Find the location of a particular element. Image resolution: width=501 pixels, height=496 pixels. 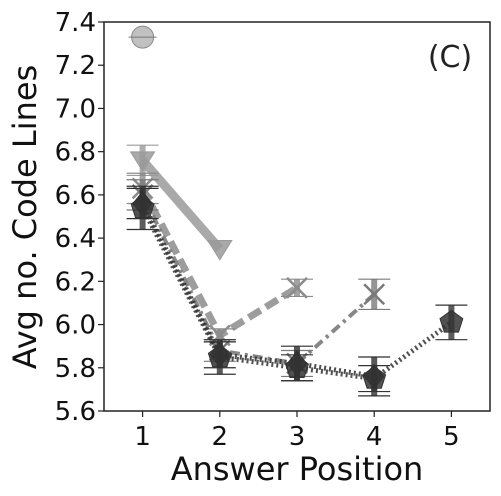

x-tick-label: 3 is located at coordinates (297, 437).